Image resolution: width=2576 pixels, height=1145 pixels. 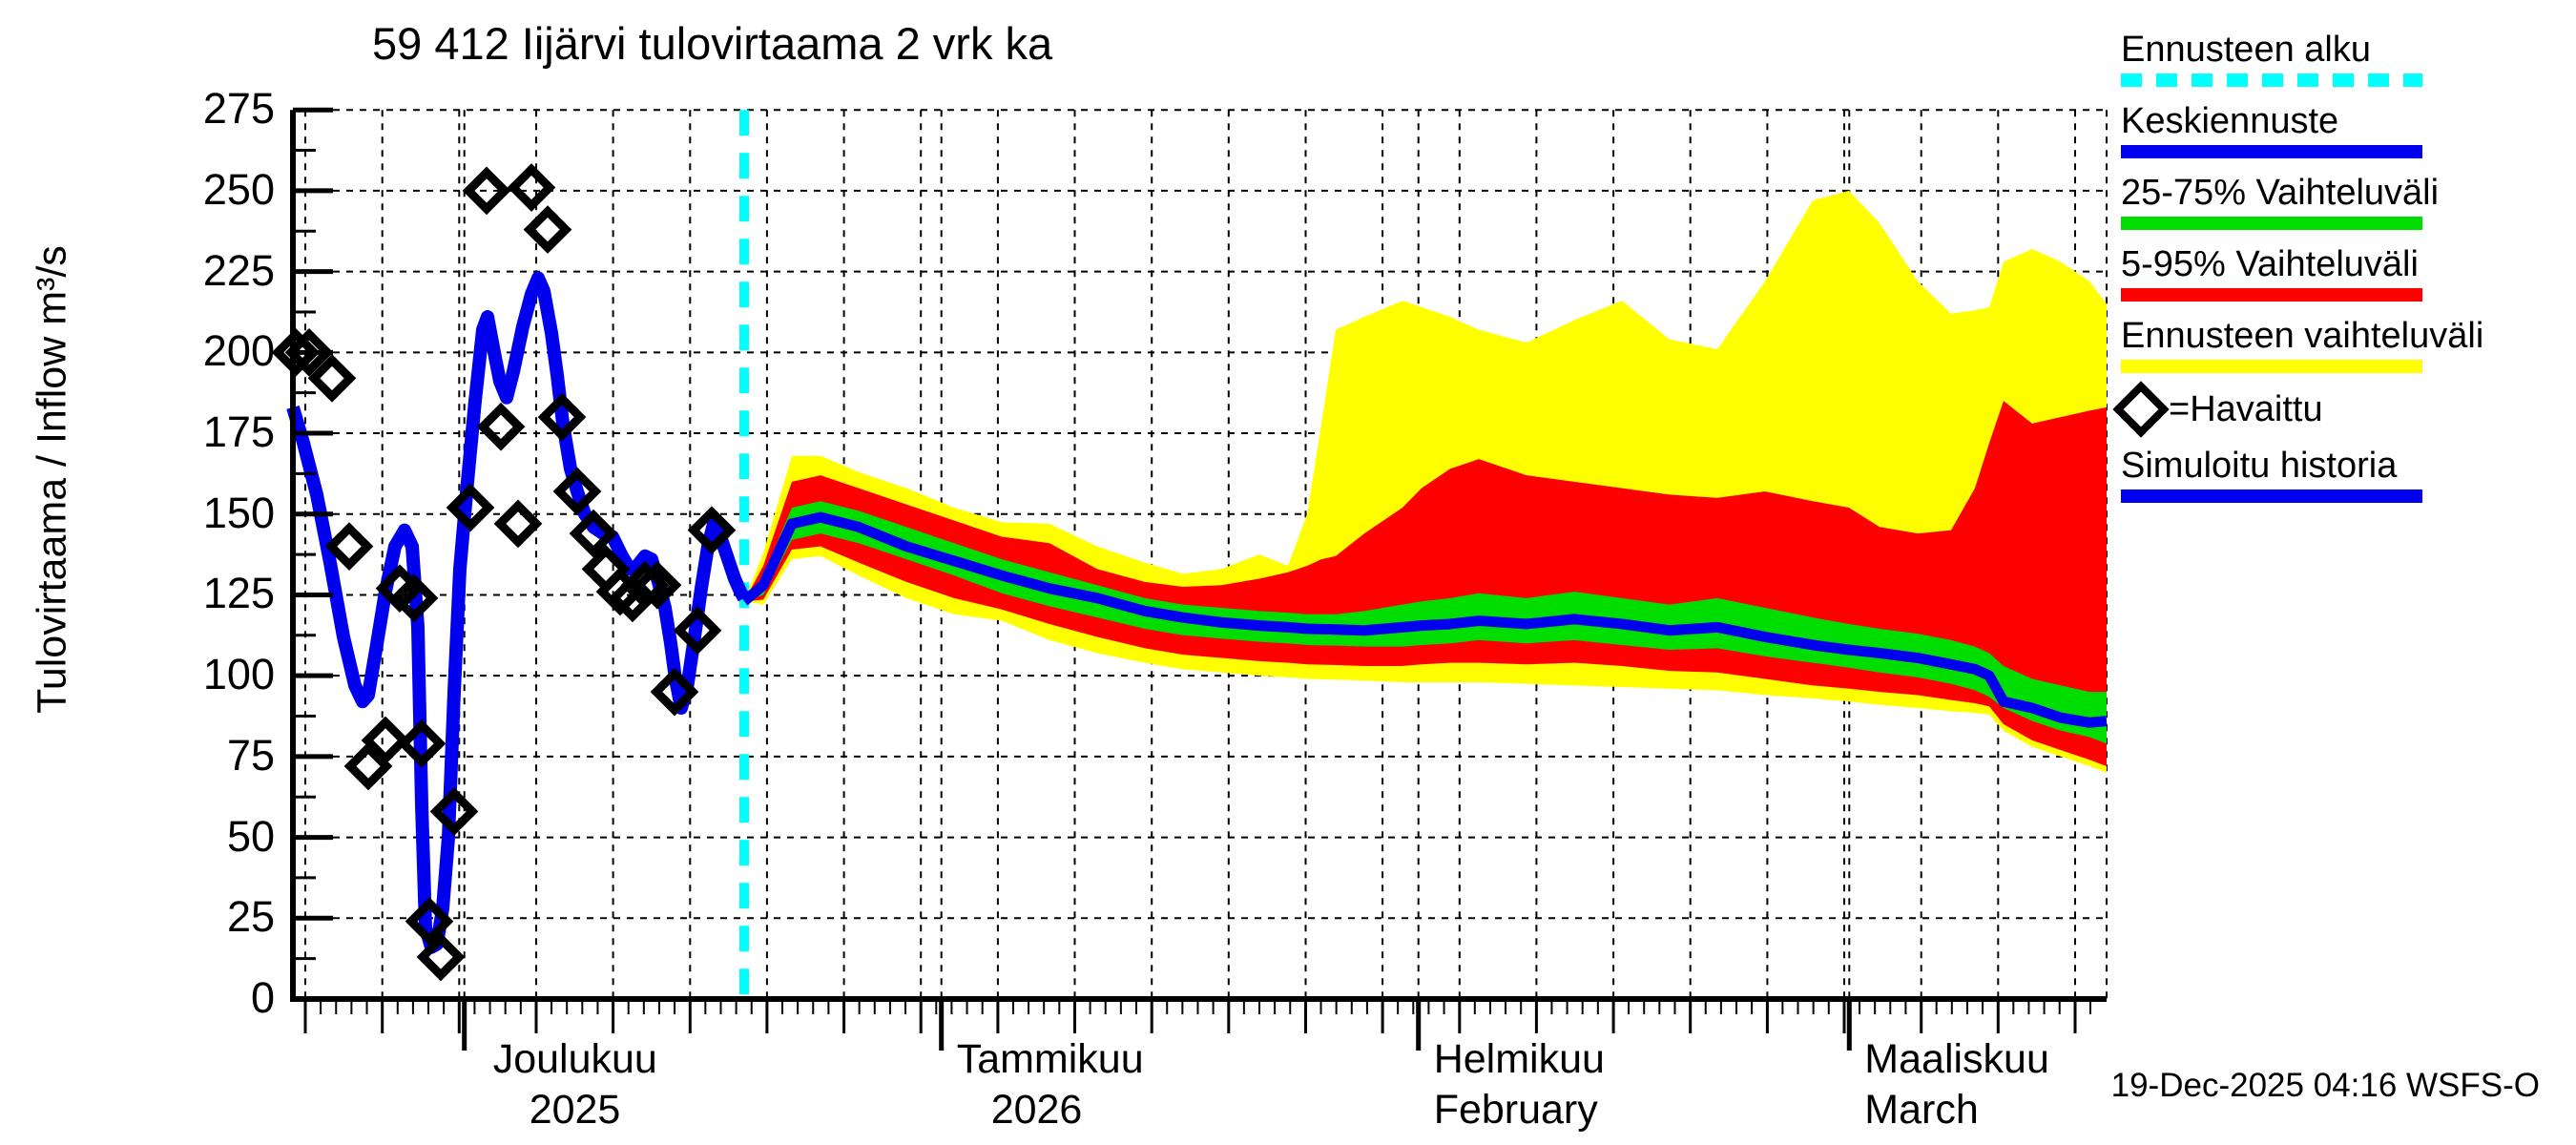 I want to click on y-axis-label: Tulovirtaama / Inflow m³/s, so click(x=52, y=480).